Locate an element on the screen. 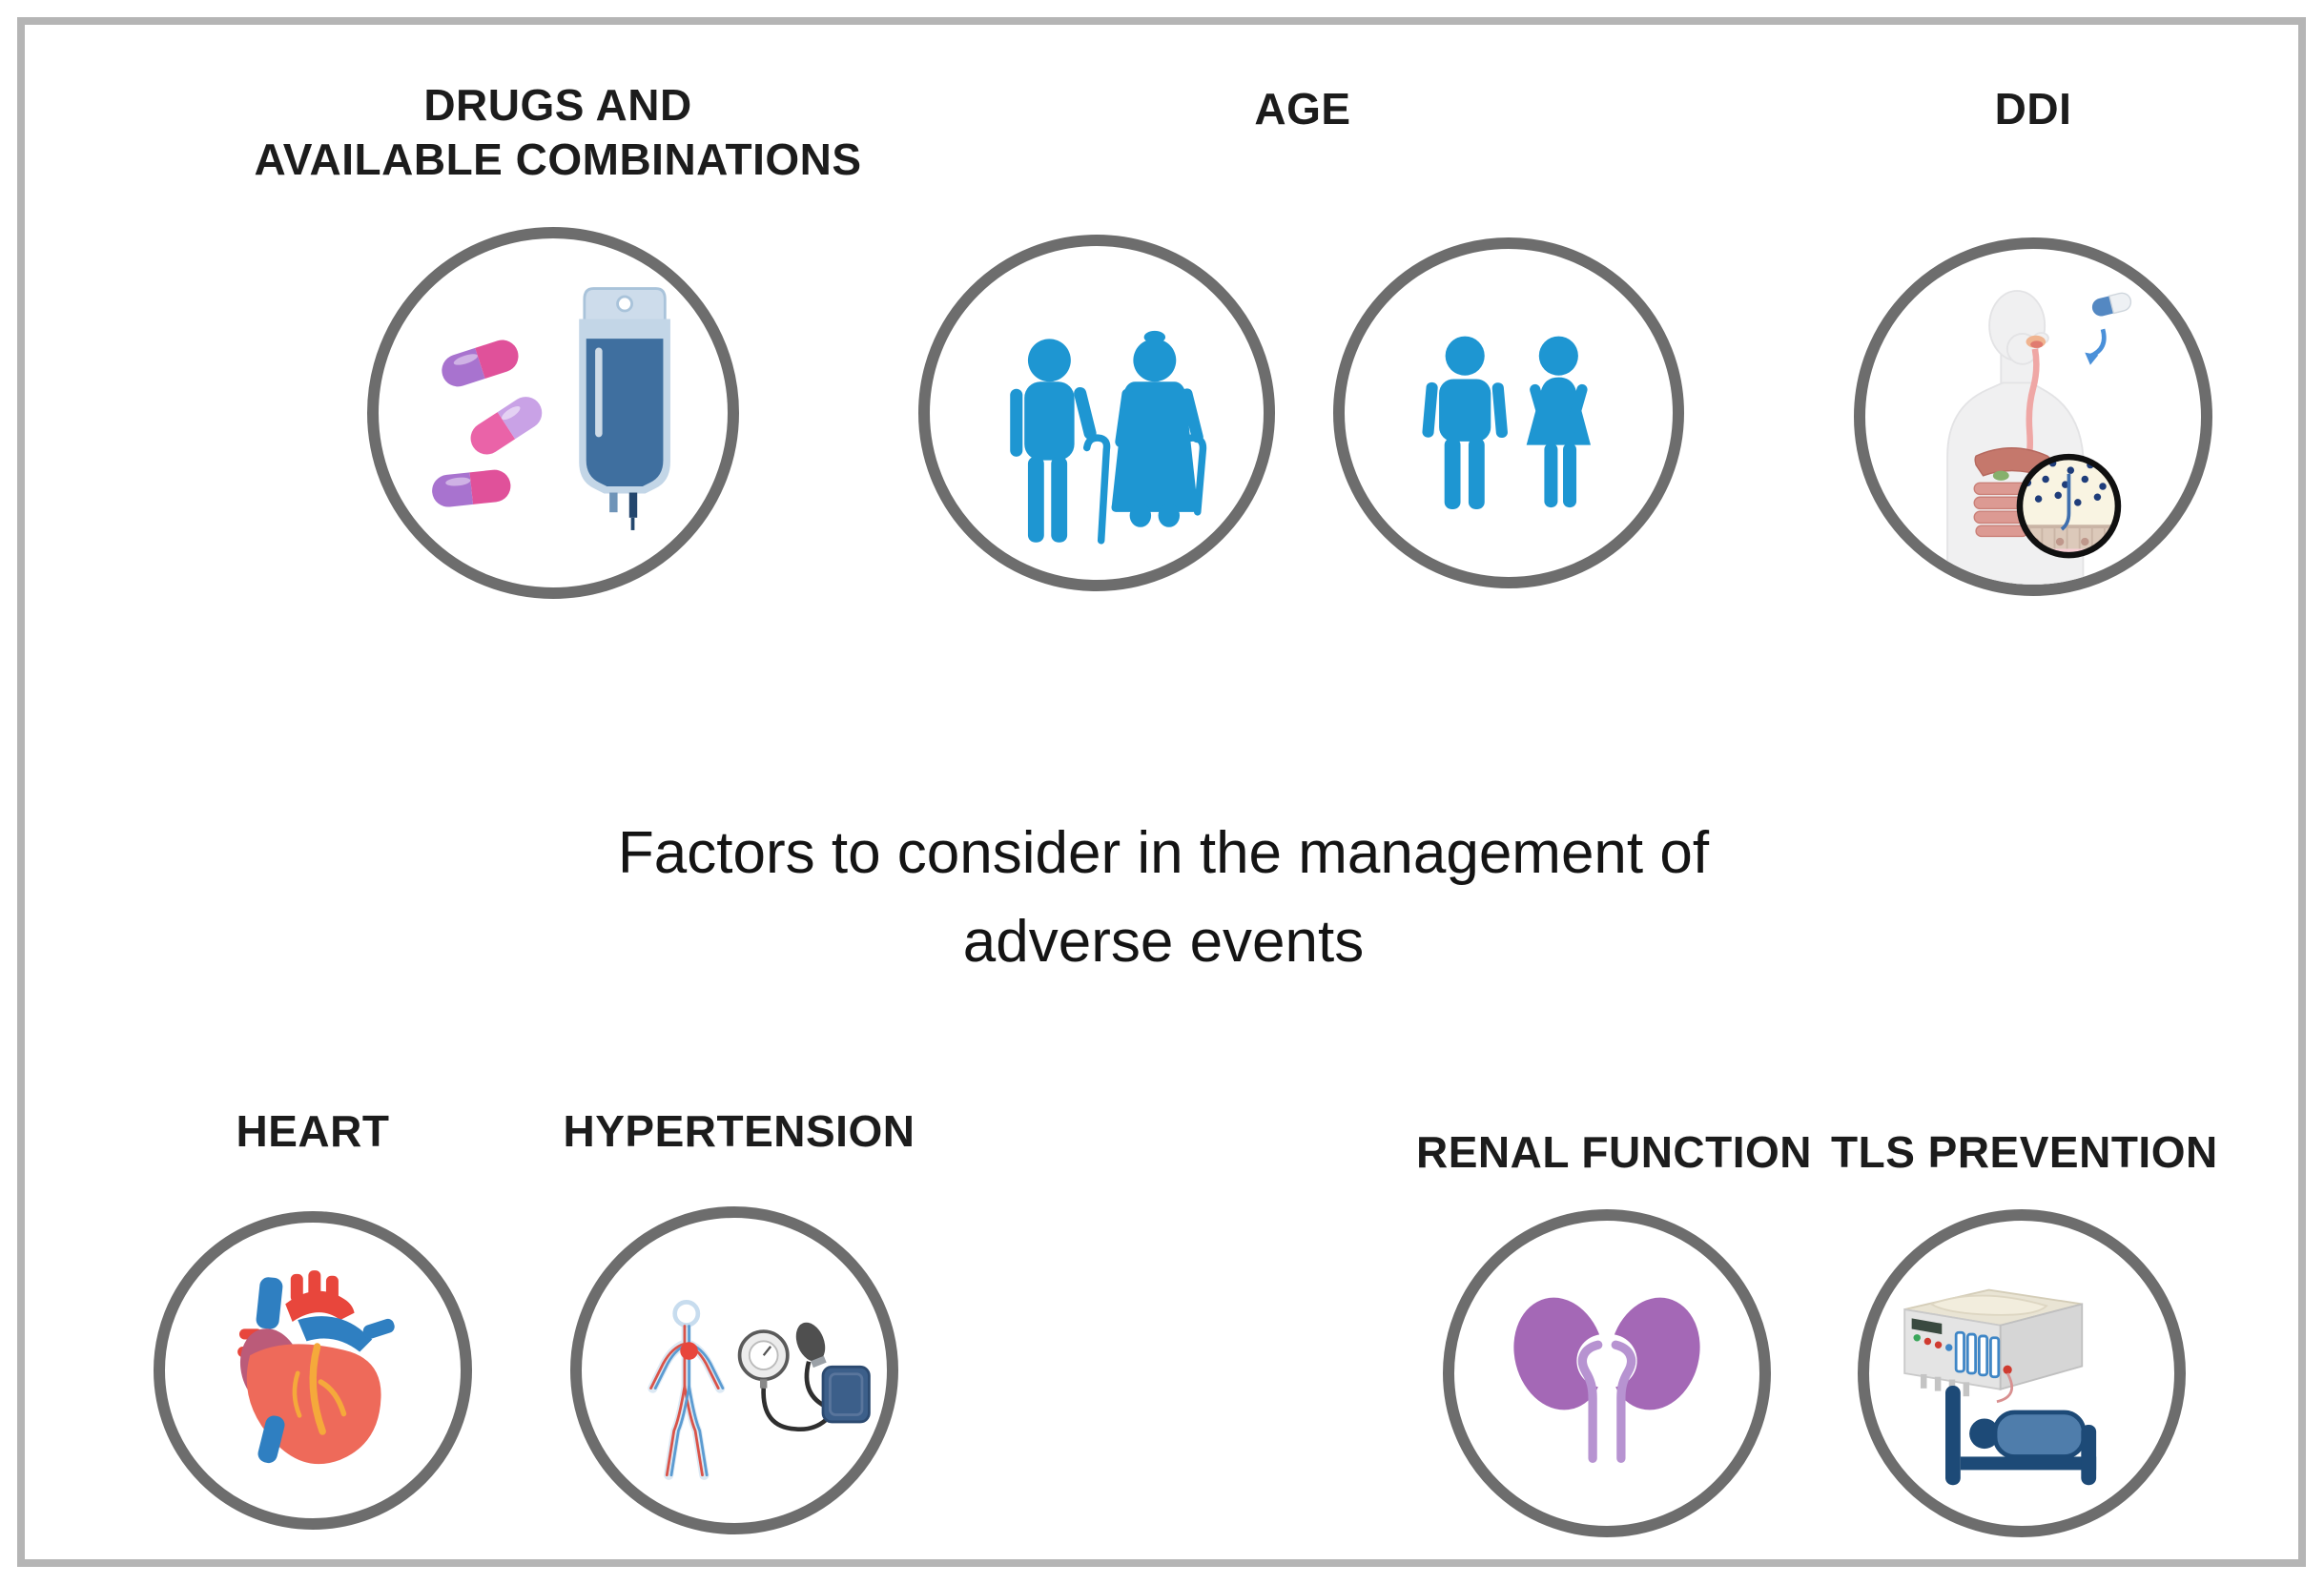 This screenshot has width=2324, height=1585. drugs-circle is located at coordinates (553, 413).